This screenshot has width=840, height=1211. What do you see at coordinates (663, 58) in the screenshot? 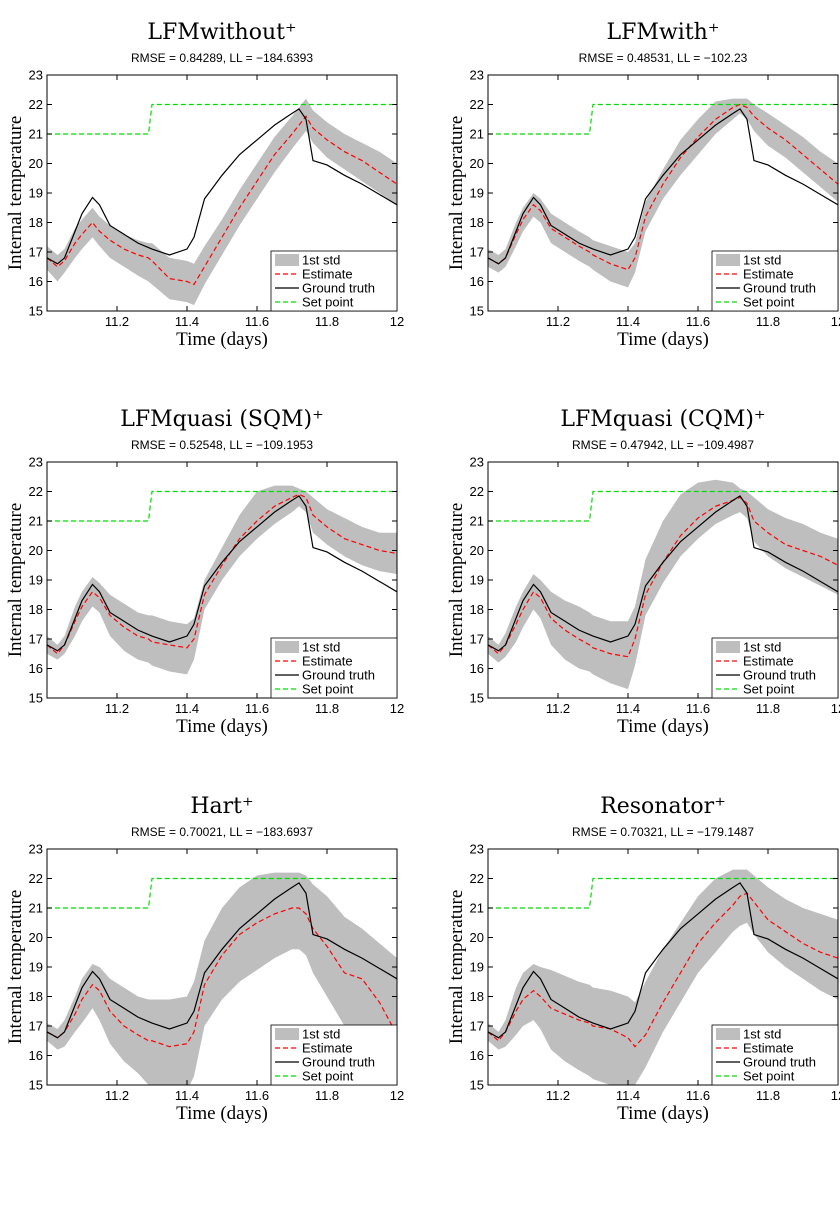
I see `chart-subtitle: RMSE = 0.48531, LL = −102.23` at bounding box center [663, 58].